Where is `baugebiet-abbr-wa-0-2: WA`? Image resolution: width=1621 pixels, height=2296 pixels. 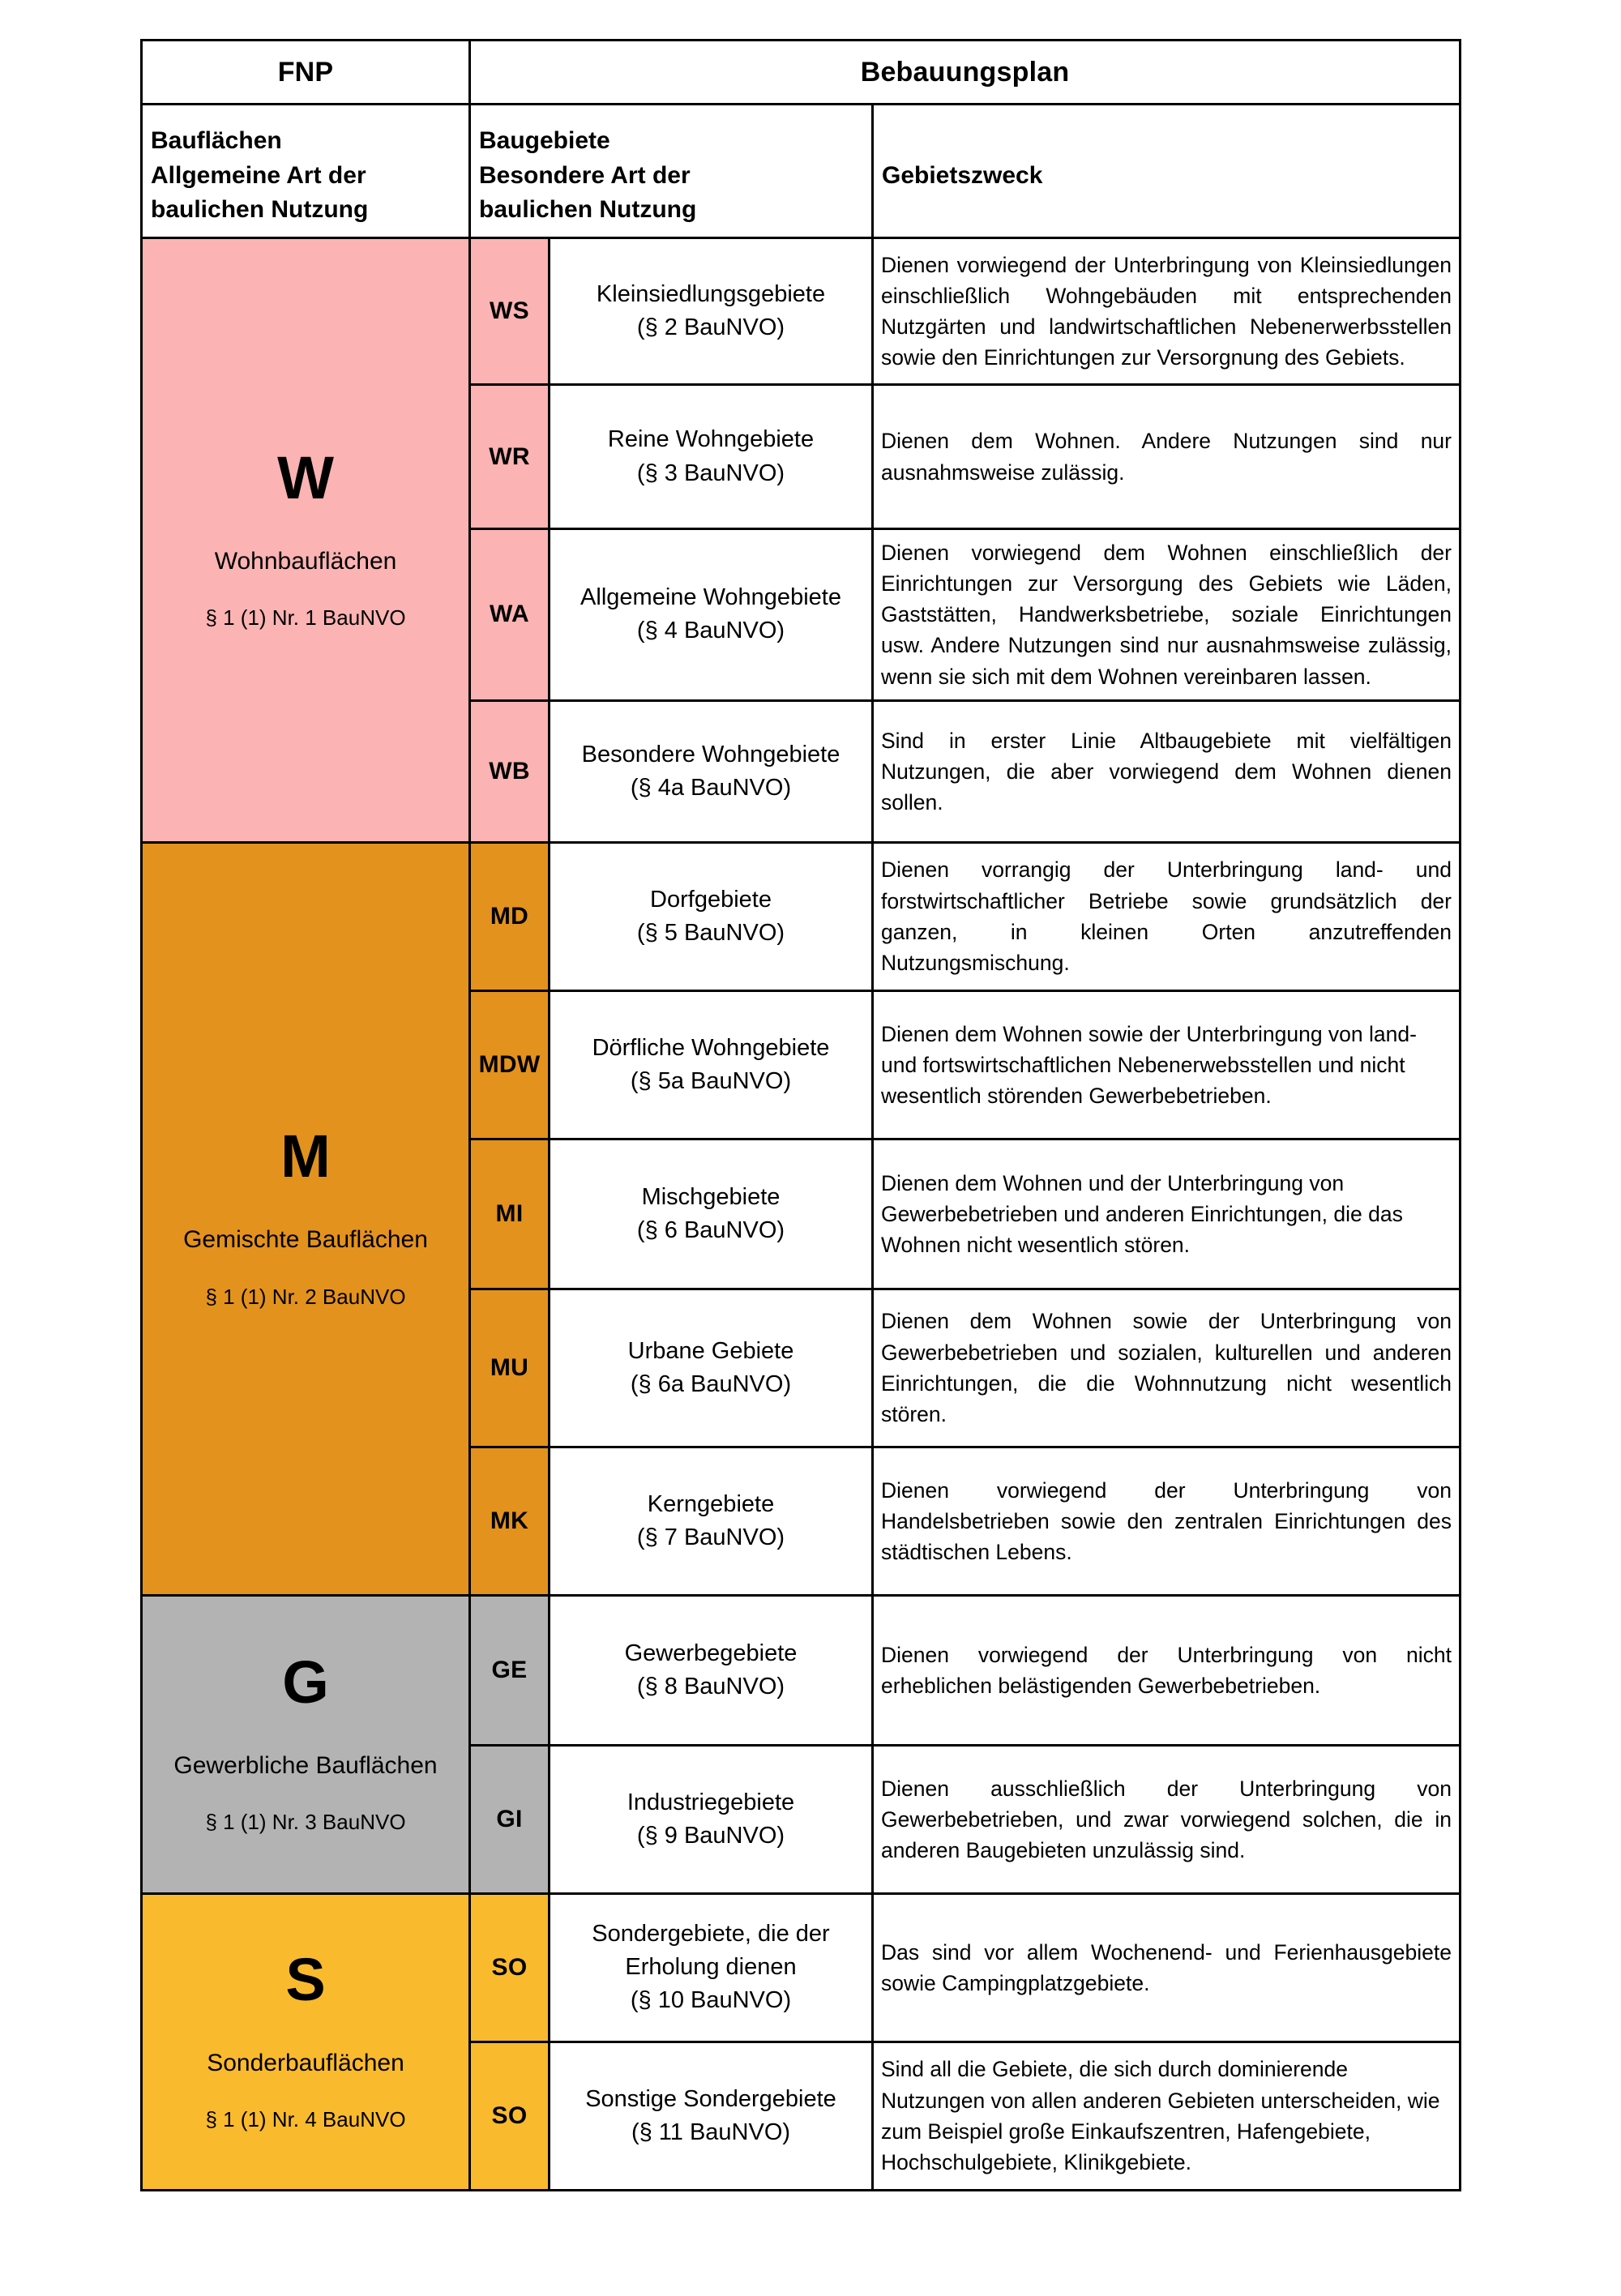 baugebiet-abbr-wa-0-2: WA is located at coordinates (509, 615).